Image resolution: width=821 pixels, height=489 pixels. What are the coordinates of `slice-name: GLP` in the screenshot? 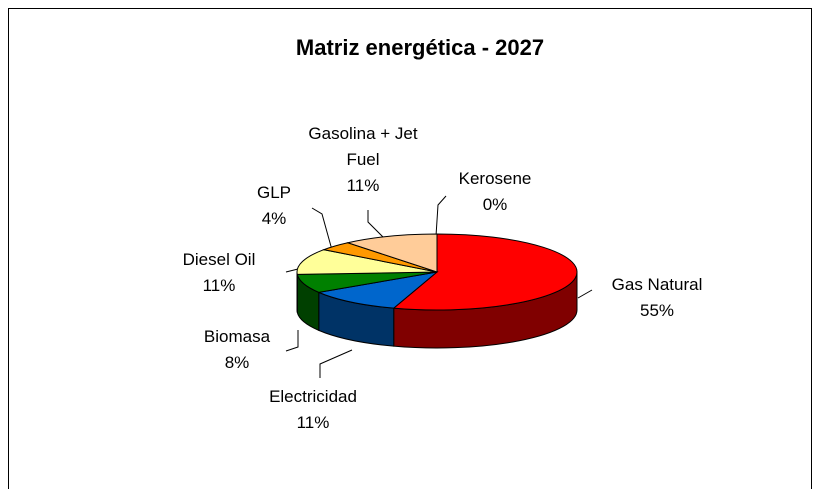 It's located at (274, 192).